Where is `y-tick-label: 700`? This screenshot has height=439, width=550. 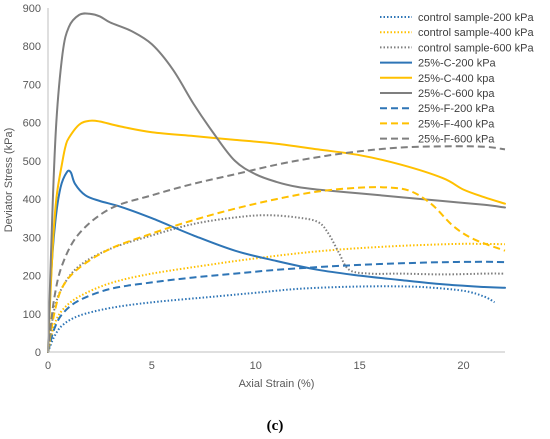 y-tick-label: 700 is located at coordinates (32, 85).